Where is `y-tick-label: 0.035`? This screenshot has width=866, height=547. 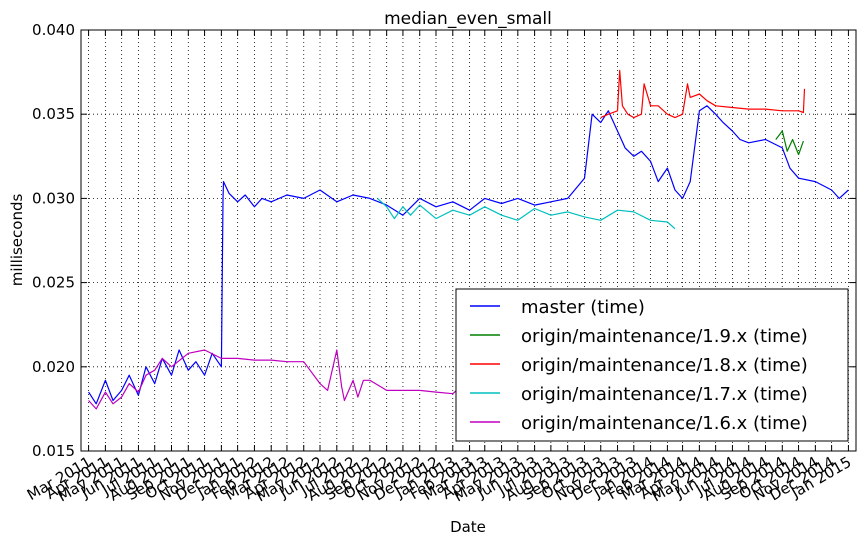
y-tick-label: 0.035 is located at coordinates (53, 114).